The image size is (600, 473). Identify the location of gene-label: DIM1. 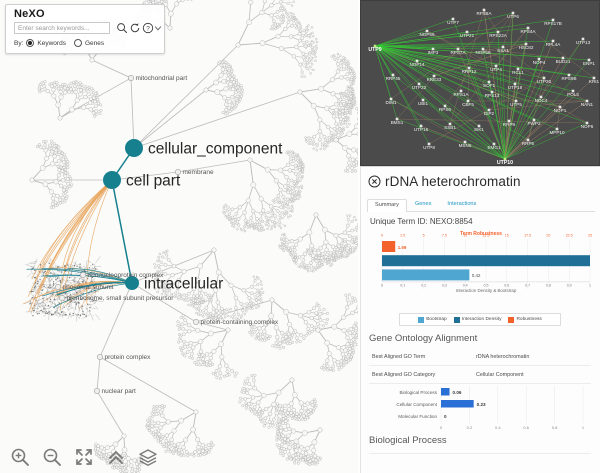
(391, 102).